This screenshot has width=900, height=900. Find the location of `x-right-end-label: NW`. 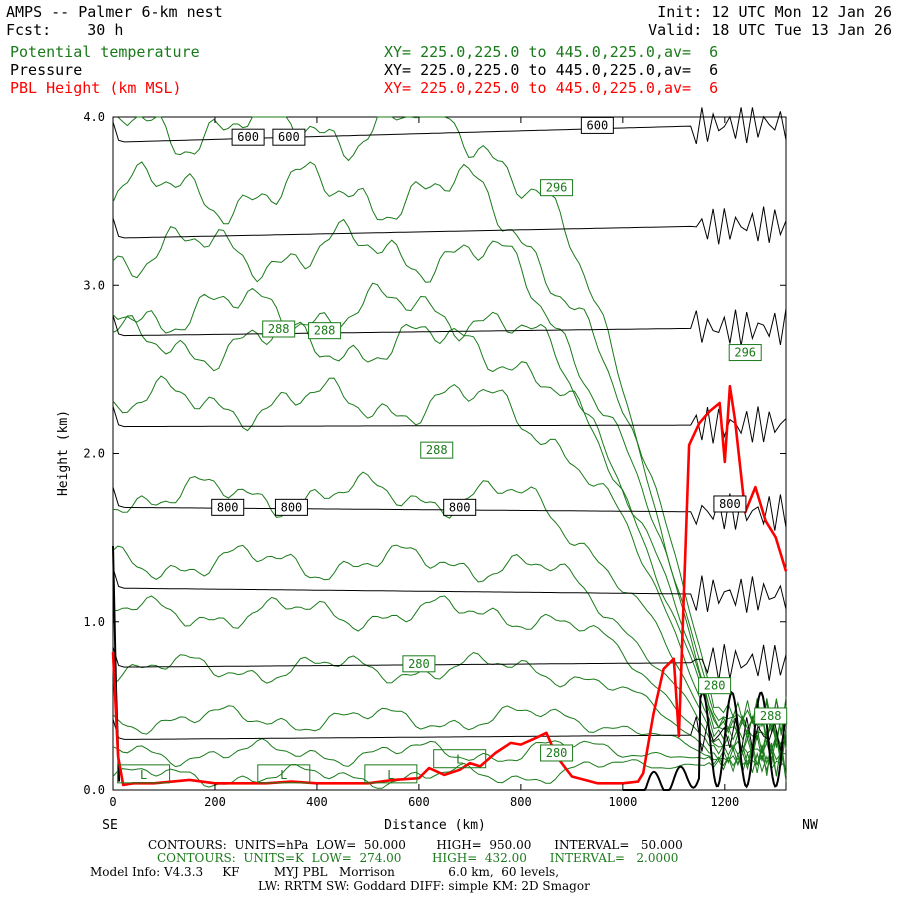

x-right-end-label: NW is located at coordinates (810, 825).